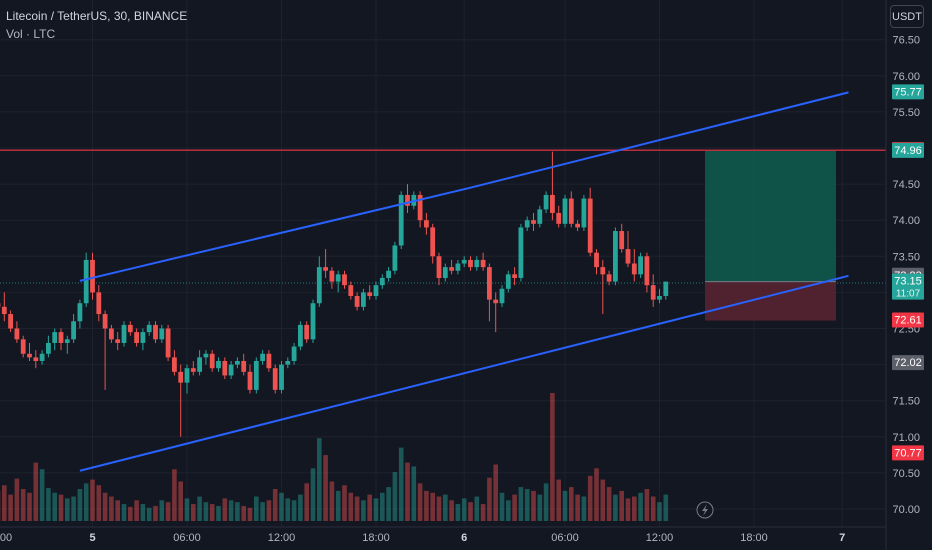 This screenshot has height=550, width=932. Describe the element at coordinates (443, 535) in the screenshot. I see `time-axis: 00 5 06:00 12:00 18:00 6 06:00 12:00 18:00 7` at that location.